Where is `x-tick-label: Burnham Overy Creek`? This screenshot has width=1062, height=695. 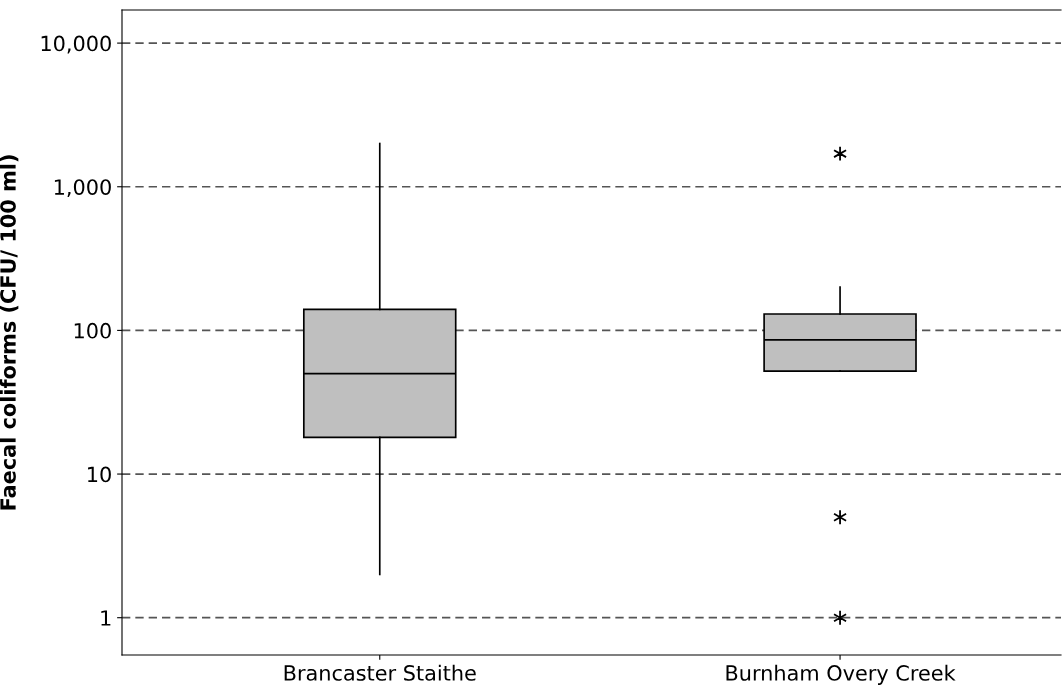
x-tick-label: Burnham Overy Creek is located at coordinates (841, 674).